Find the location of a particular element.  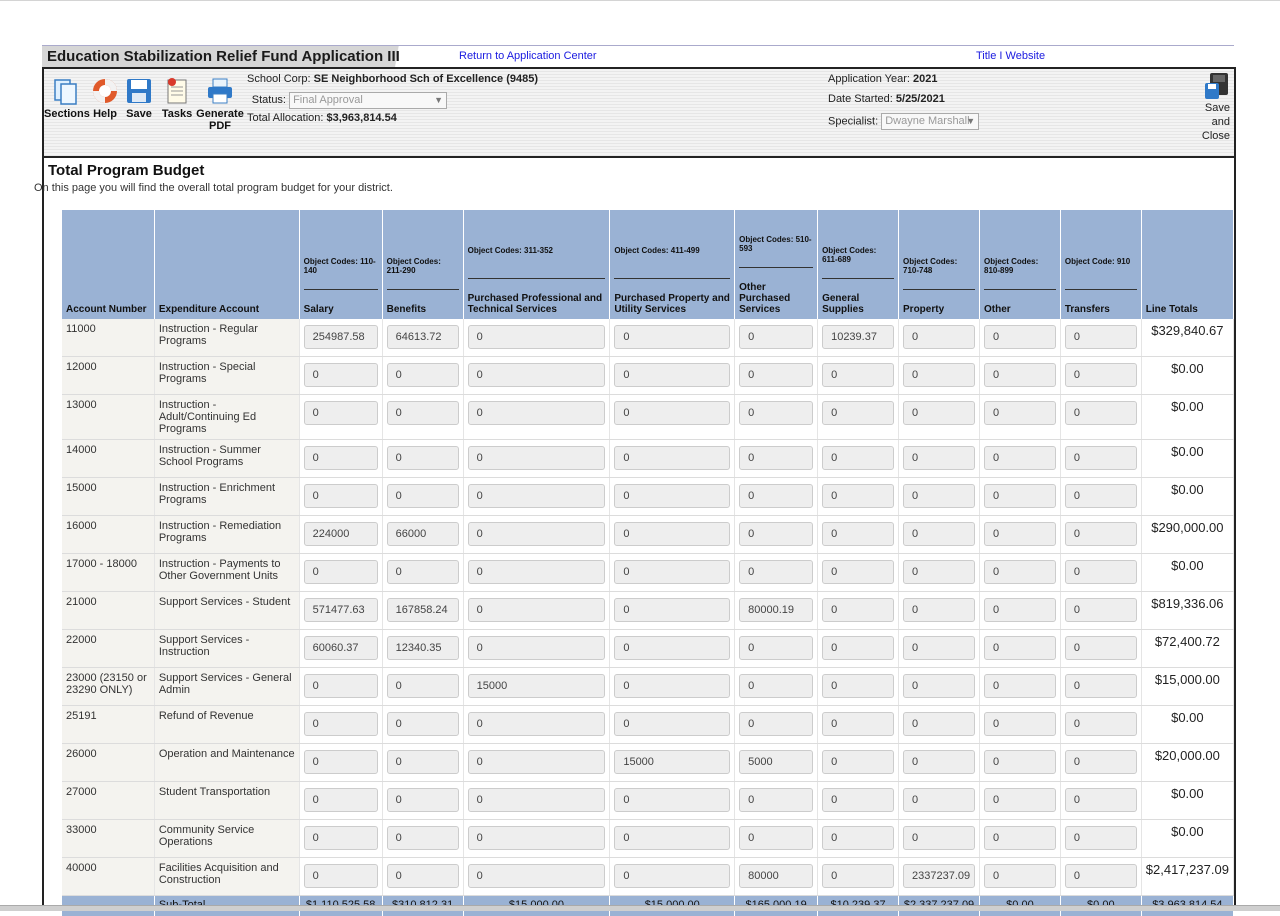

amount-input: 10239.37 is located at coordinates (858, 337).